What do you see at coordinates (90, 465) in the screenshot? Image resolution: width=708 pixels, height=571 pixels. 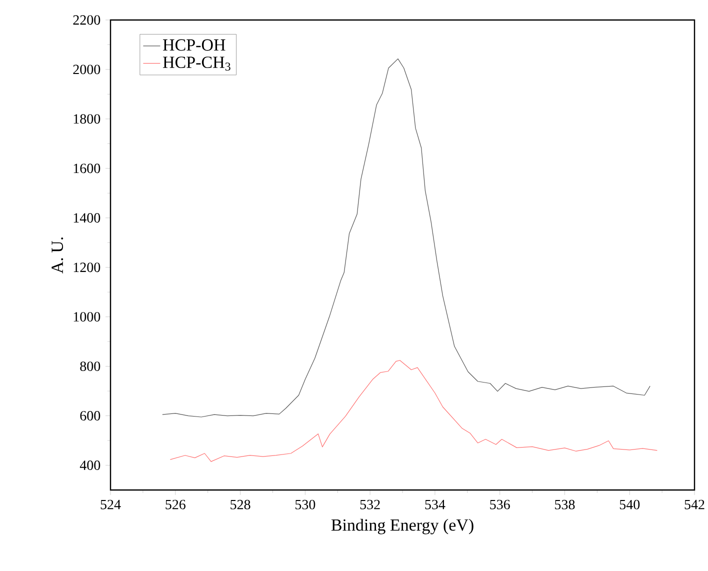 I see `y-tick-label: 400` at bounding box center [90, 465].